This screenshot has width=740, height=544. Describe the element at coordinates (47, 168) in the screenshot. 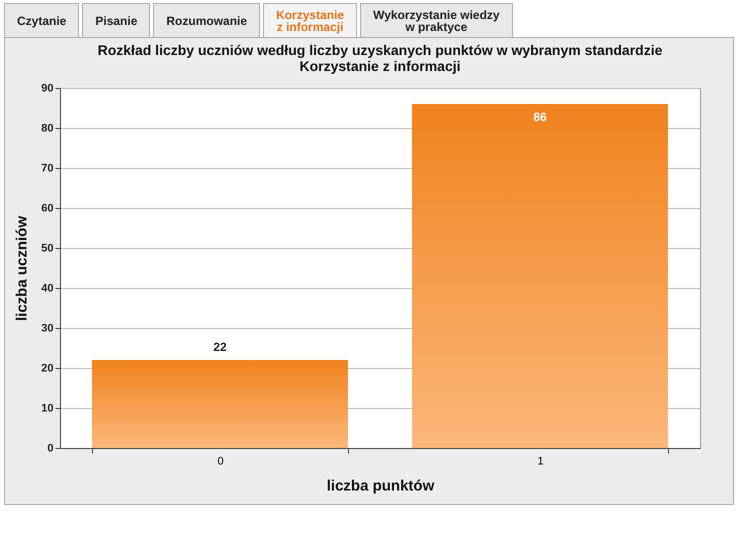

I see `y-tick-label: 70` at that location.